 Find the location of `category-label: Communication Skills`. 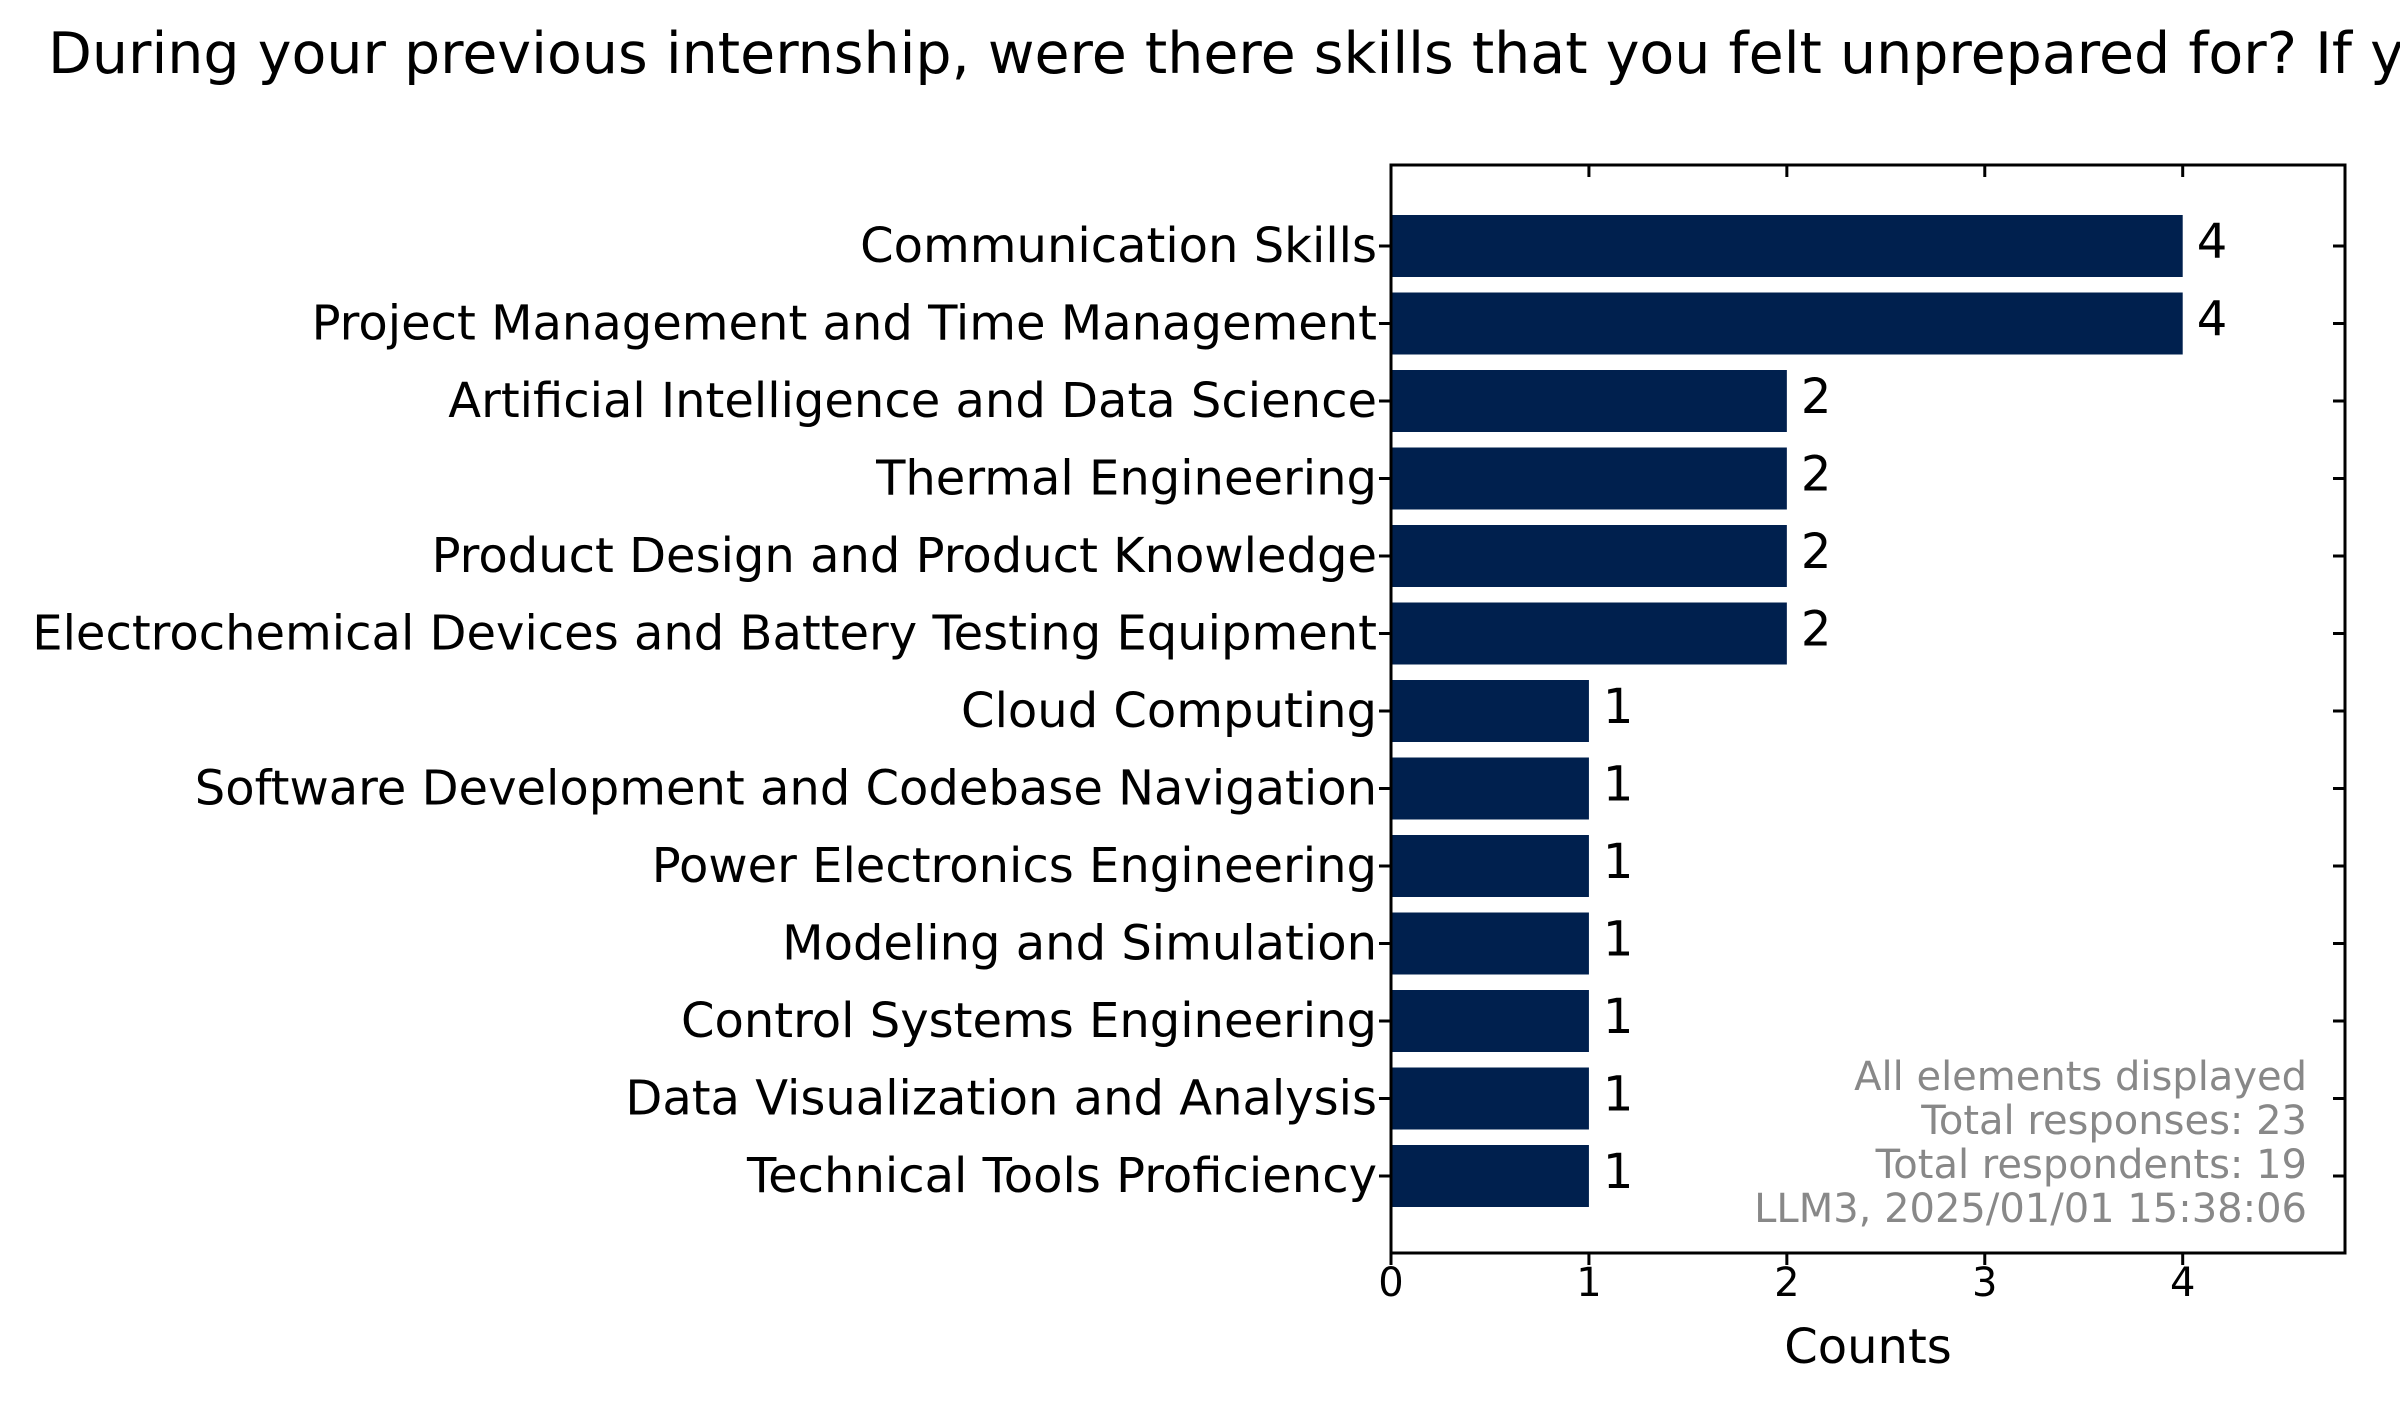

category-label: Communication Skills is located at coordinates (1118, 246).